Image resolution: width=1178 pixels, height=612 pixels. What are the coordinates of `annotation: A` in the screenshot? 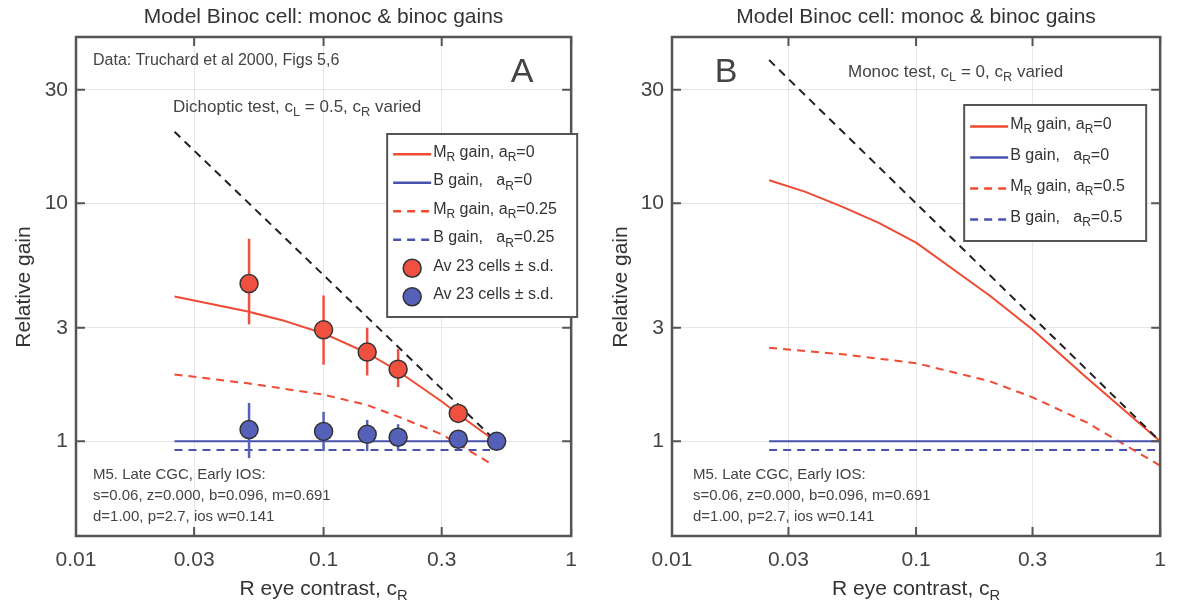 It's located at (522, 70).